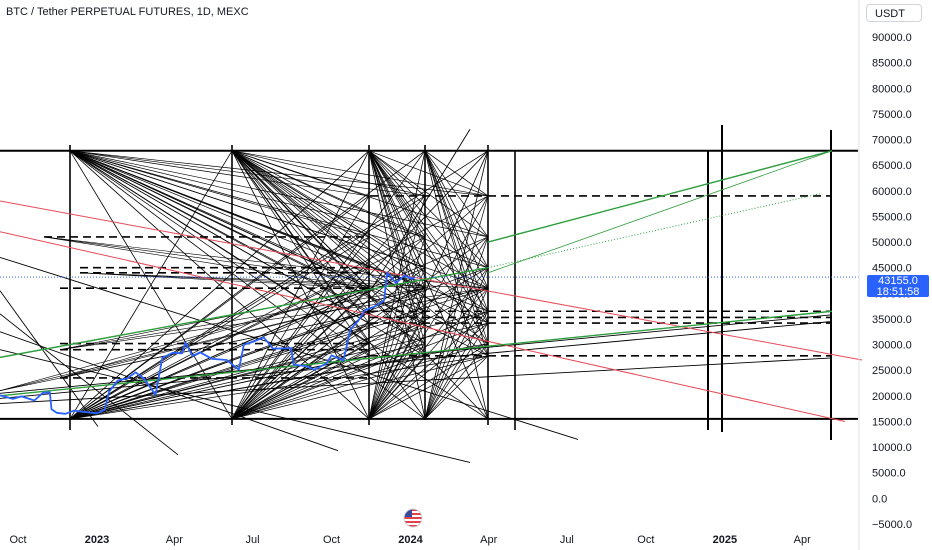  What do you see at coordinates (889, 474) in the screenshot?
I see `price-tick-label: 5000.0` at bounding box center [889, 474].